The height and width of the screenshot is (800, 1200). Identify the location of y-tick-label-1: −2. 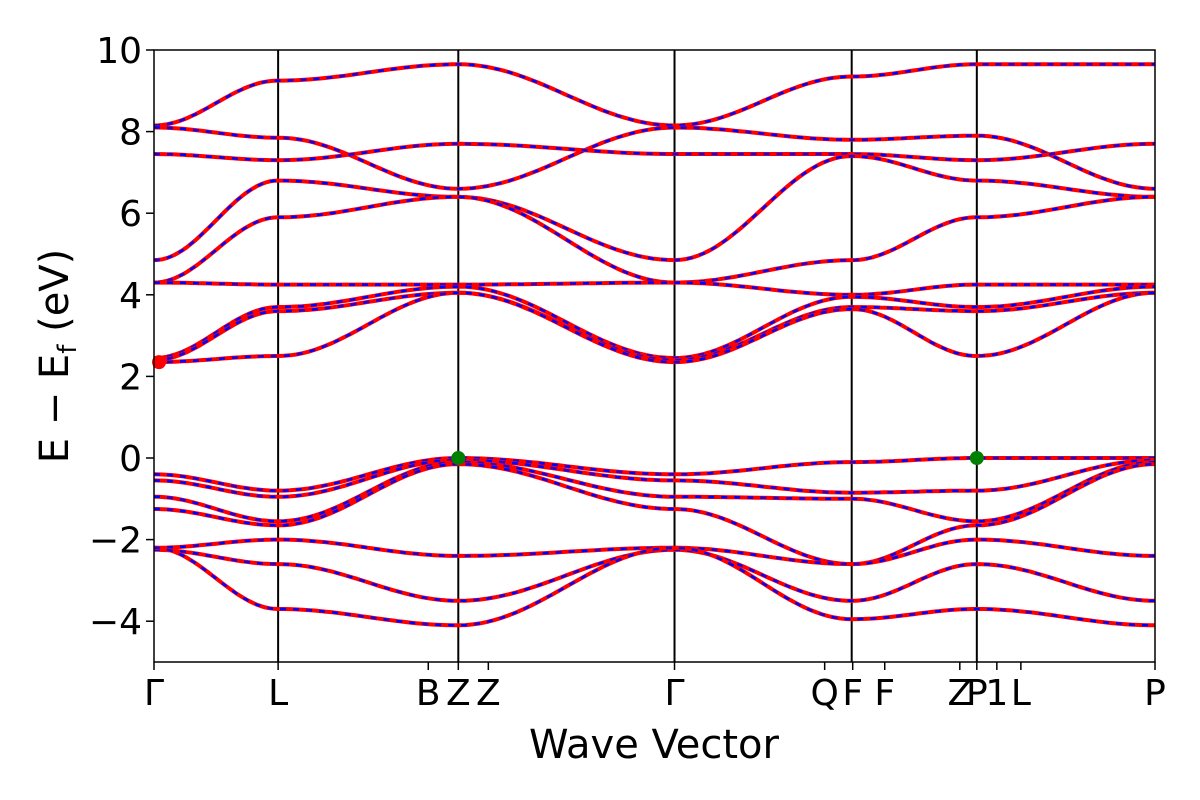
(115, 541).